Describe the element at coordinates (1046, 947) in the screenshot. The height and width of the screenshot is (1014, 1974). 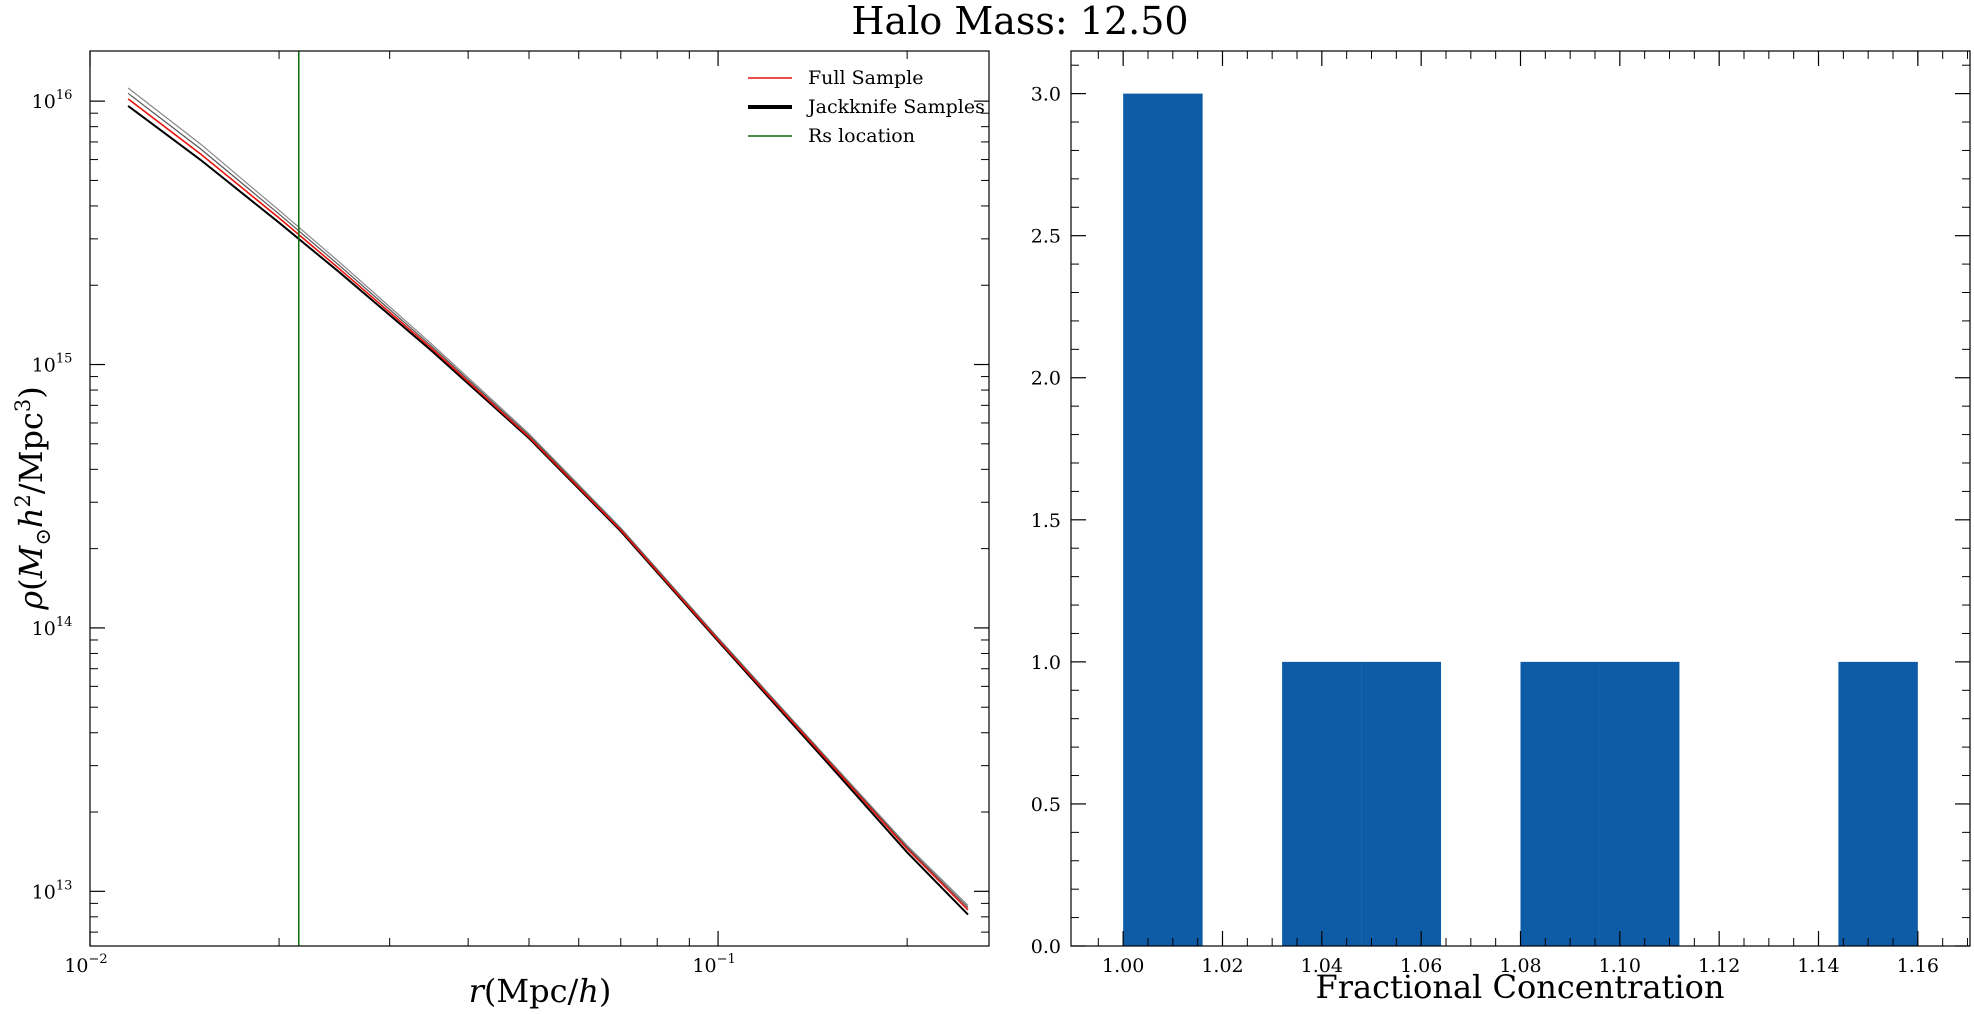
I see `y-tick-label: 0.0` at that location.